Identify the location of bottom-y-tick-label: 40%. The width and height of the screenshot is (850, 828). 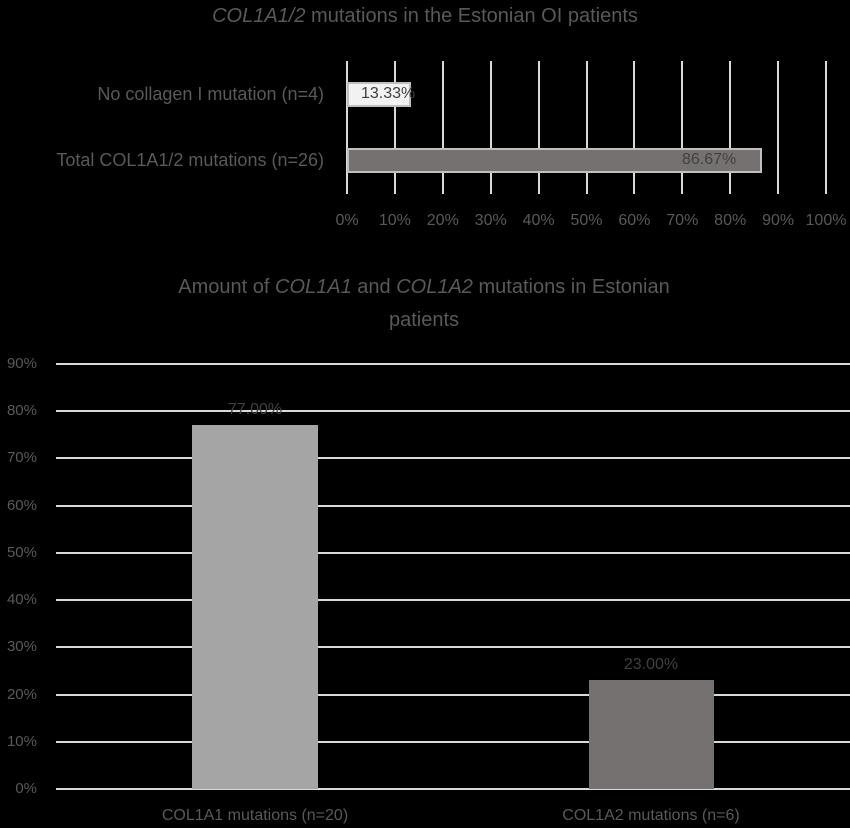
(21, 600).